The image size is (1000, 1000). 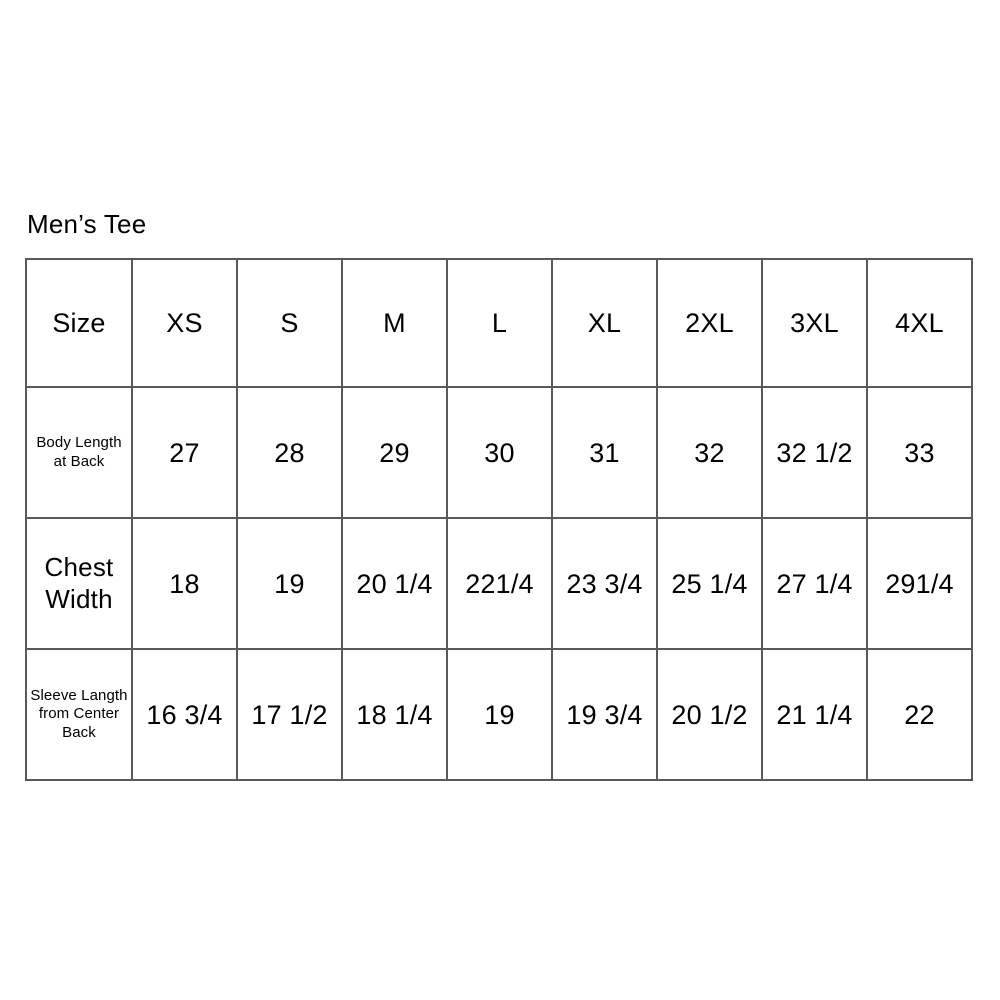 I want to click on row-label-sleeve-length: Sleeve Langth from Center Back, so click(x=79, y=714).